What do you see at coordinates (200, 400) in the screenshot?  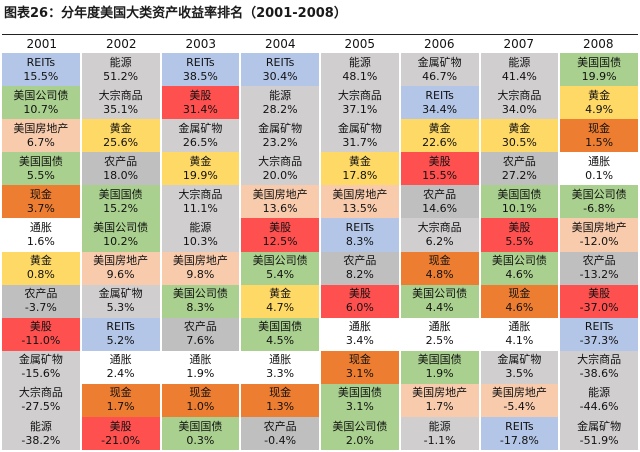 I see `ranking-cell: 现金 1.0%` at bounding box center [200, 400].